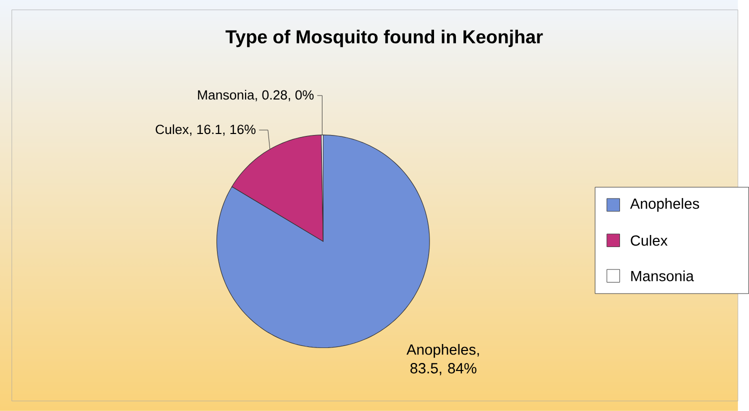  I want to click on data-label: Mansonia, 0.28, 0%, so click(256, 96).